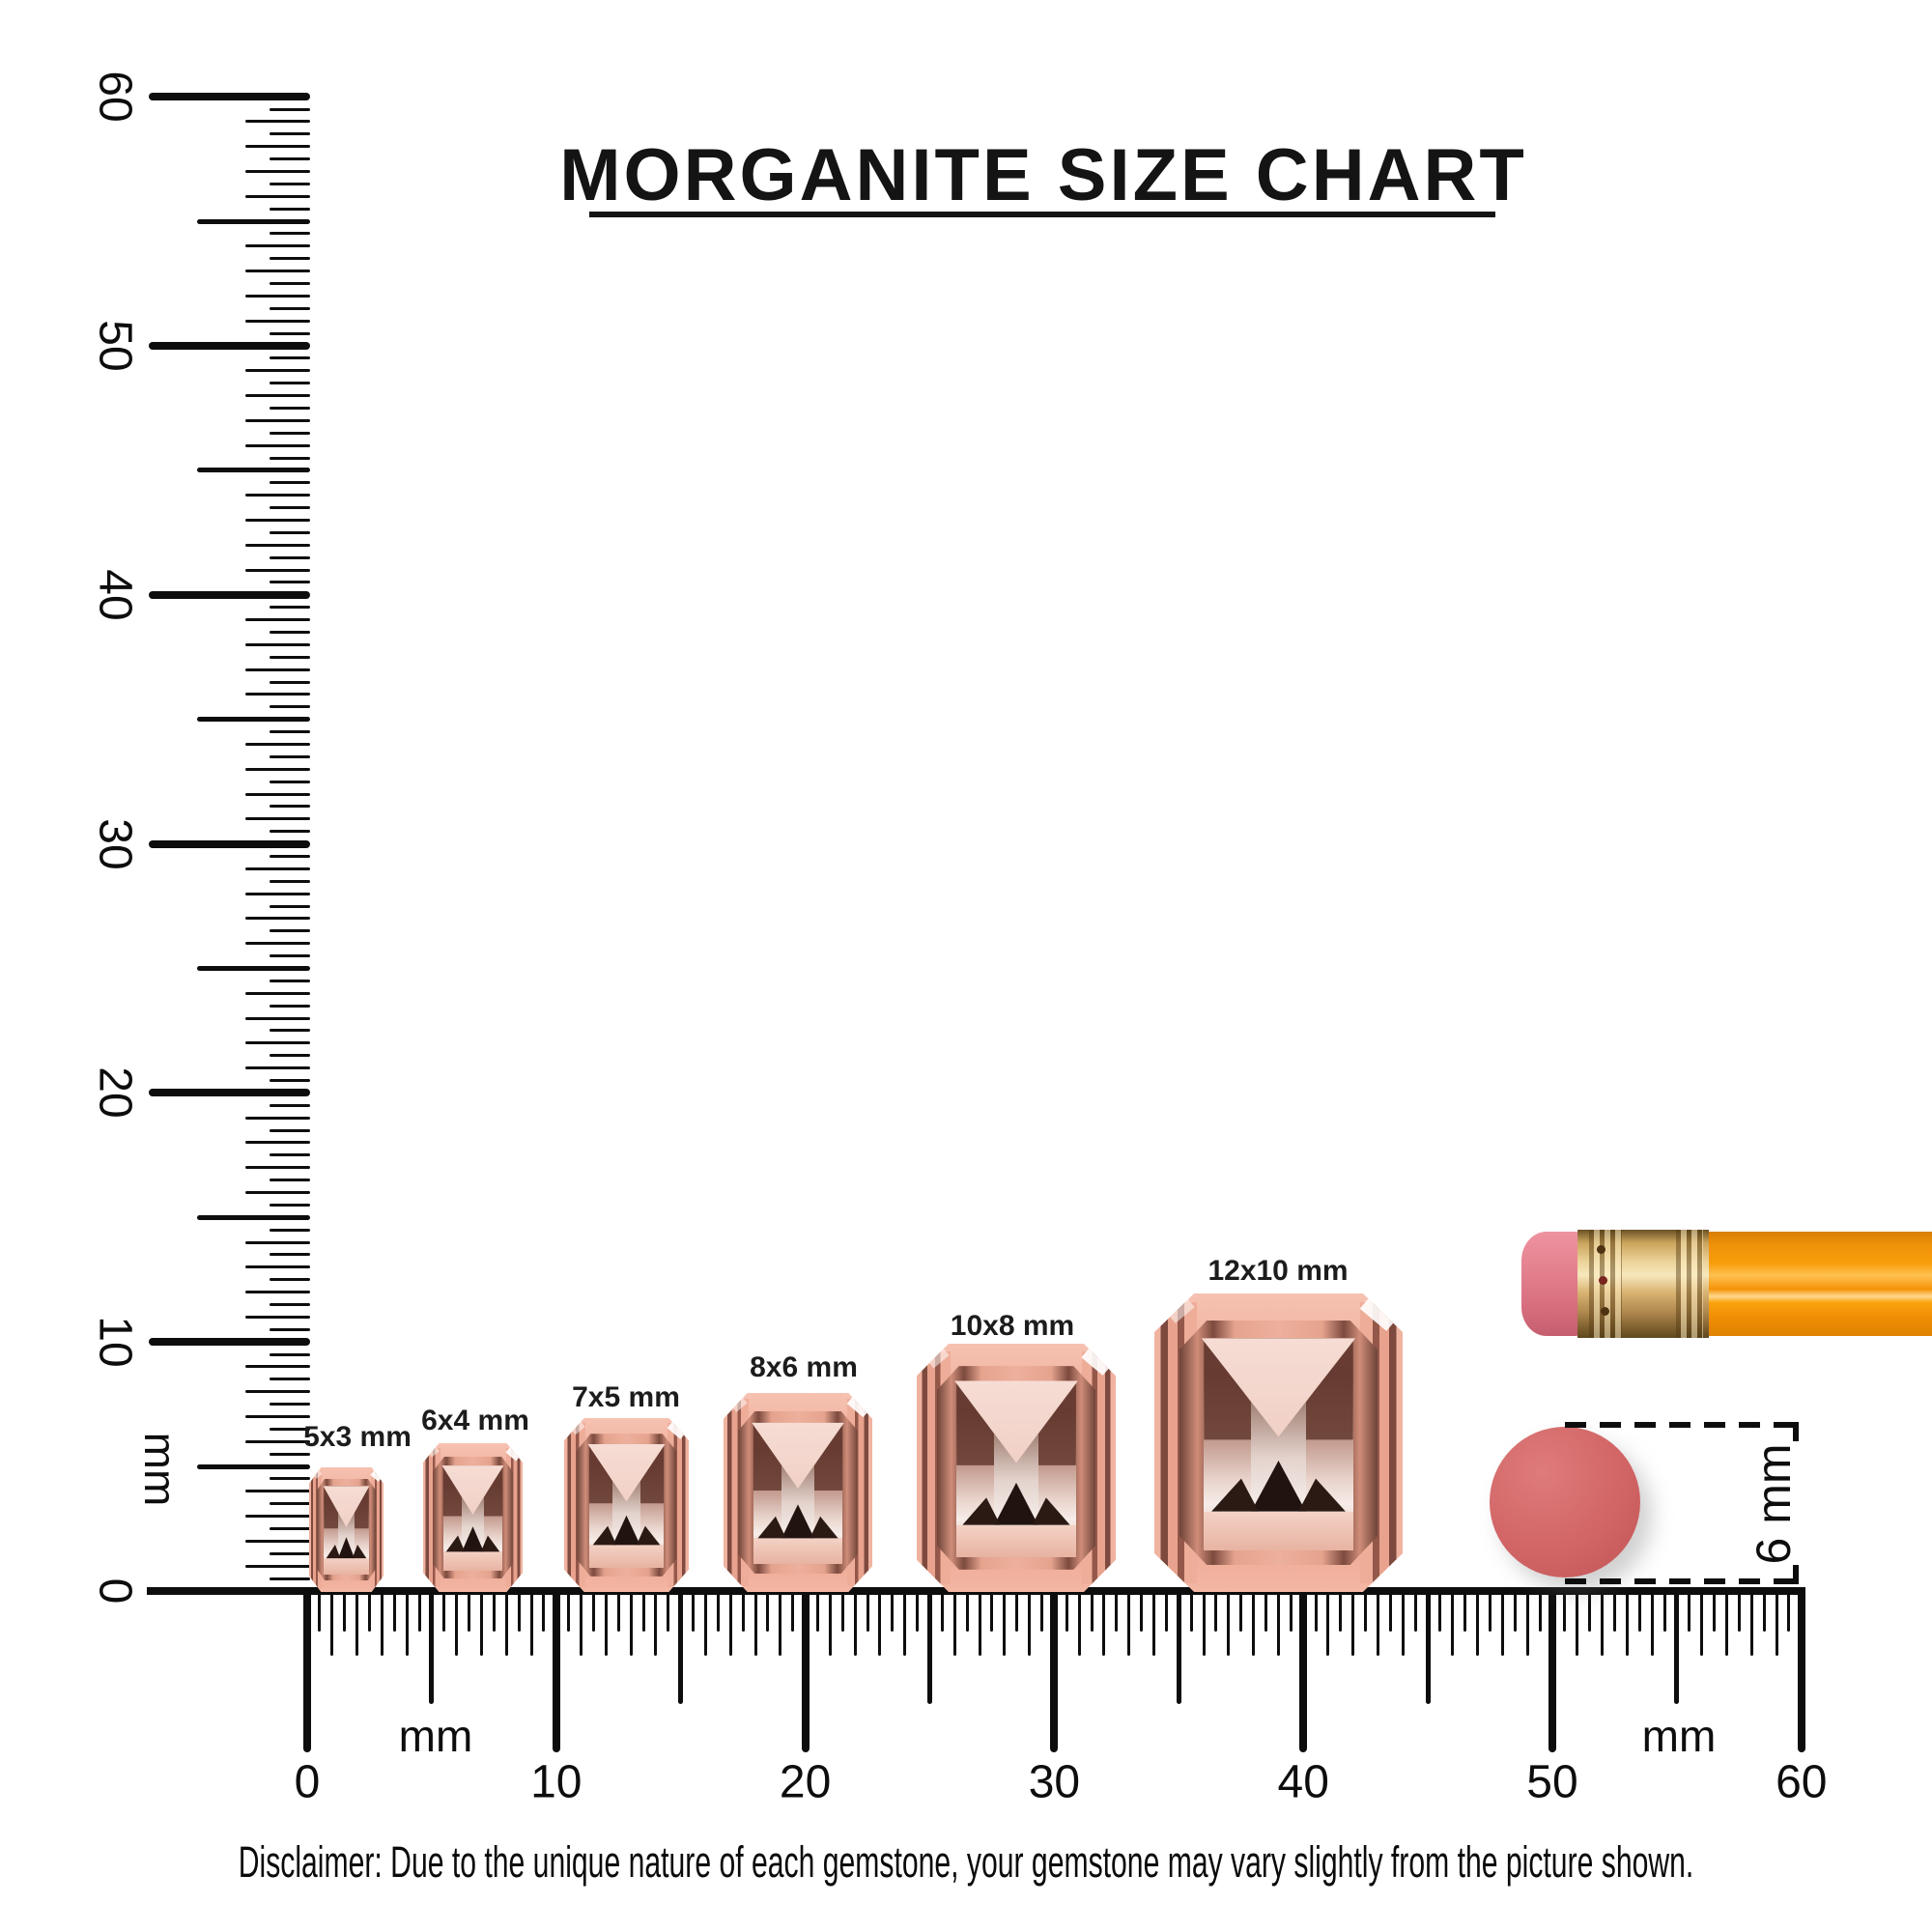 Image resolution: width=1932 pixels, height=1932 pixels. I want to click on page-title: MORGANITE SIZE CHART, so click(1043, 175).